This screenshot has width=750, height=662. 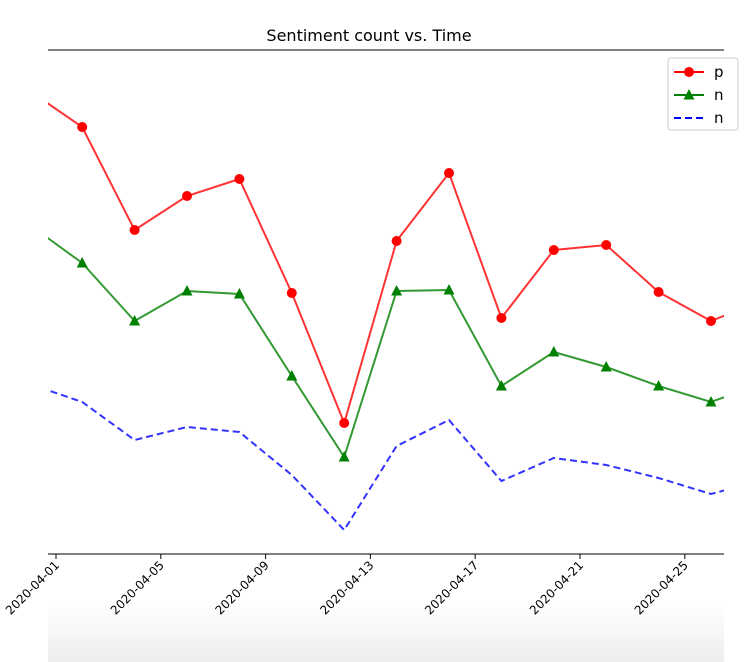 What do you see at coordinates (719, 72) in the screenshot?
I see `legend-label-0: p` at bounding box center [719, 72].